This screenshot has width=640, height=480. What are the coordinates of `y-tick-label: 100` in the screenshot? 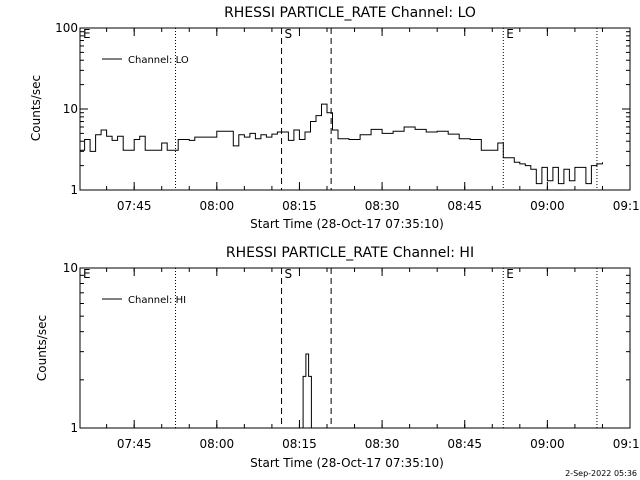 It's located at (66, 28).